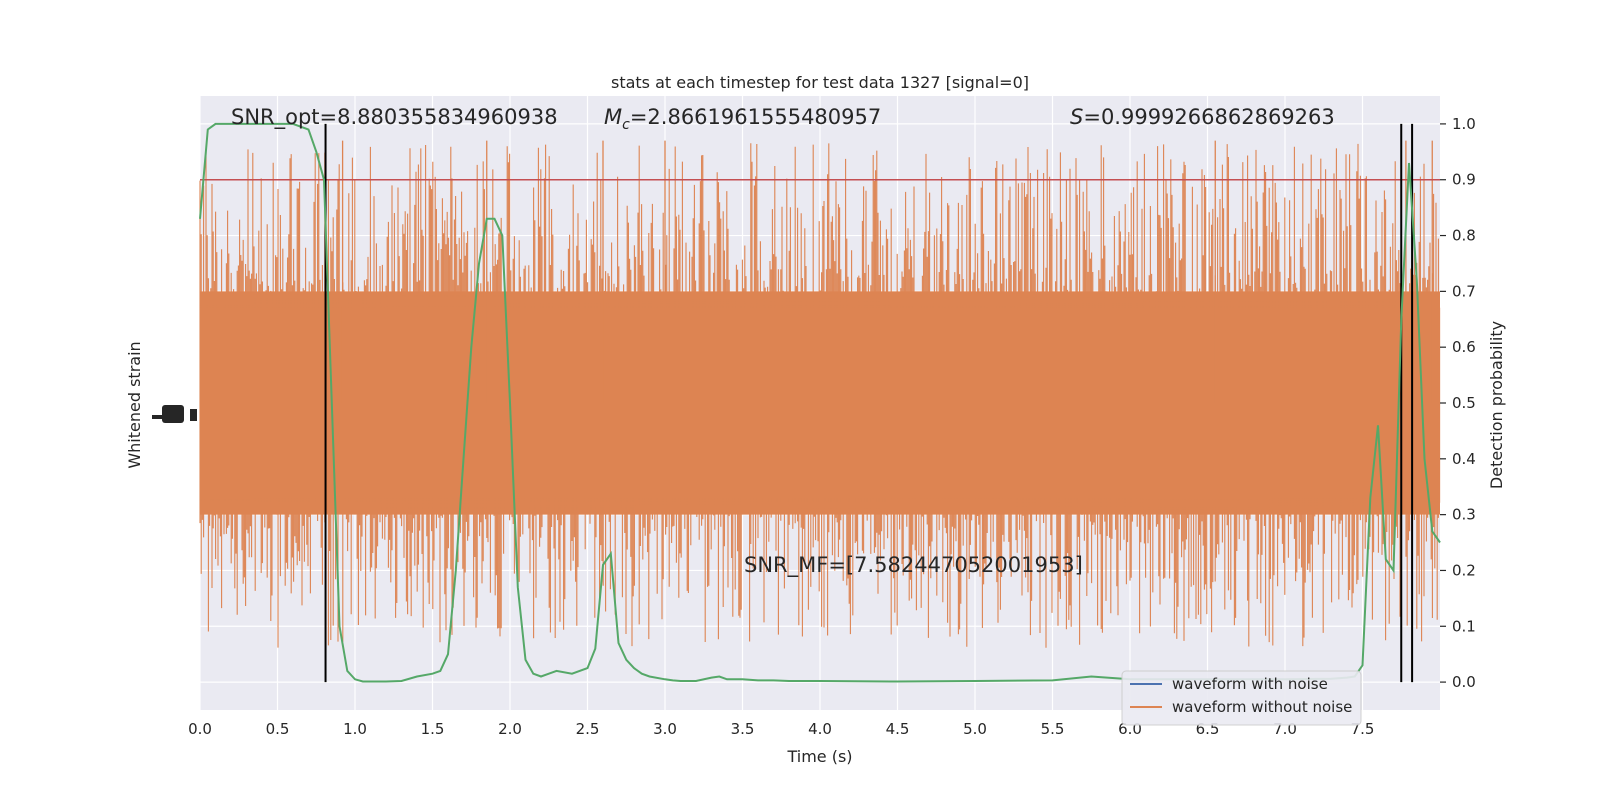 The width and height of the screenshot is (1600, 800). I want to click on legend-label-with-noise: waveform with noise, so click(1250, 684).